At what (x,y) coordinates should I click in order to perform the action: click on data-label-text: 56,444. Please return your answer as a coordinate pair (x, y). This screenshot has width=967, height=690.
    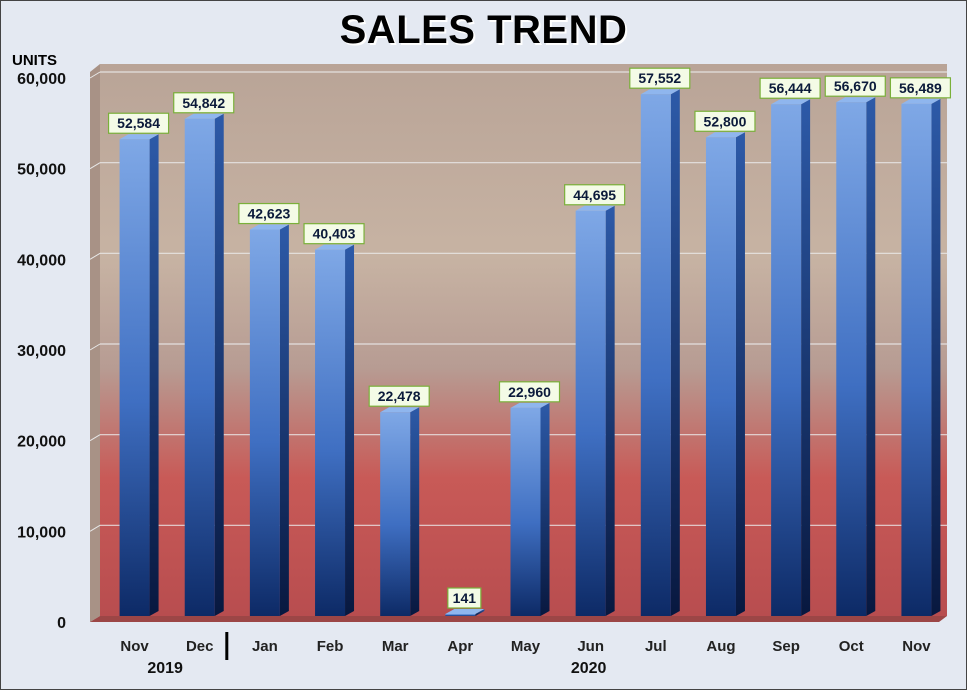
    Looking at the image, I should click on (790, 88).